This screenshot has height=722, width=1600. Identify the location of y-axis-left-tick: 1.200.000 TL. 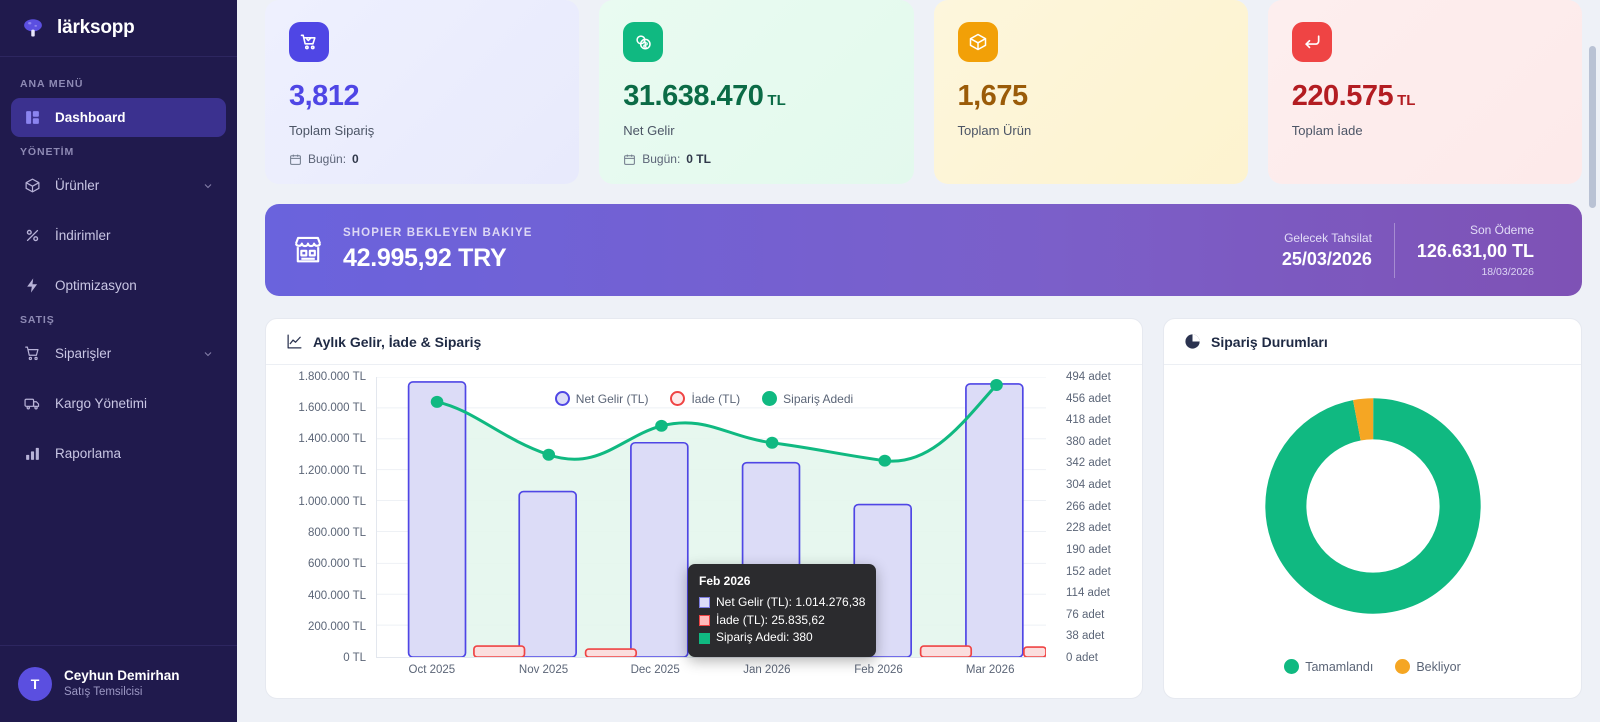
(332, 470).